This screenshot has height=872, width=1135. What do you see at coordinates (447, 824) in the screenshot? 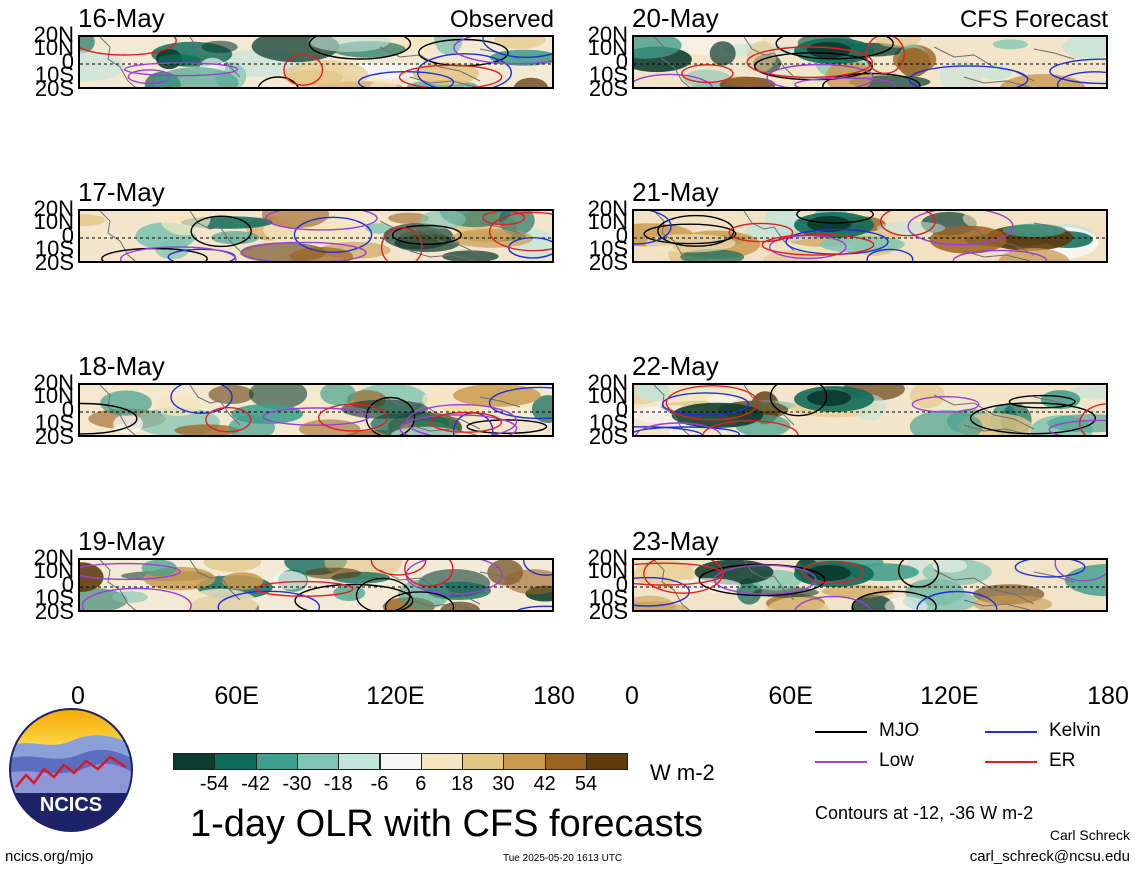
I see `chart-title: 1-day OLR with CFS forecasts` at bounding box center [447, 824].